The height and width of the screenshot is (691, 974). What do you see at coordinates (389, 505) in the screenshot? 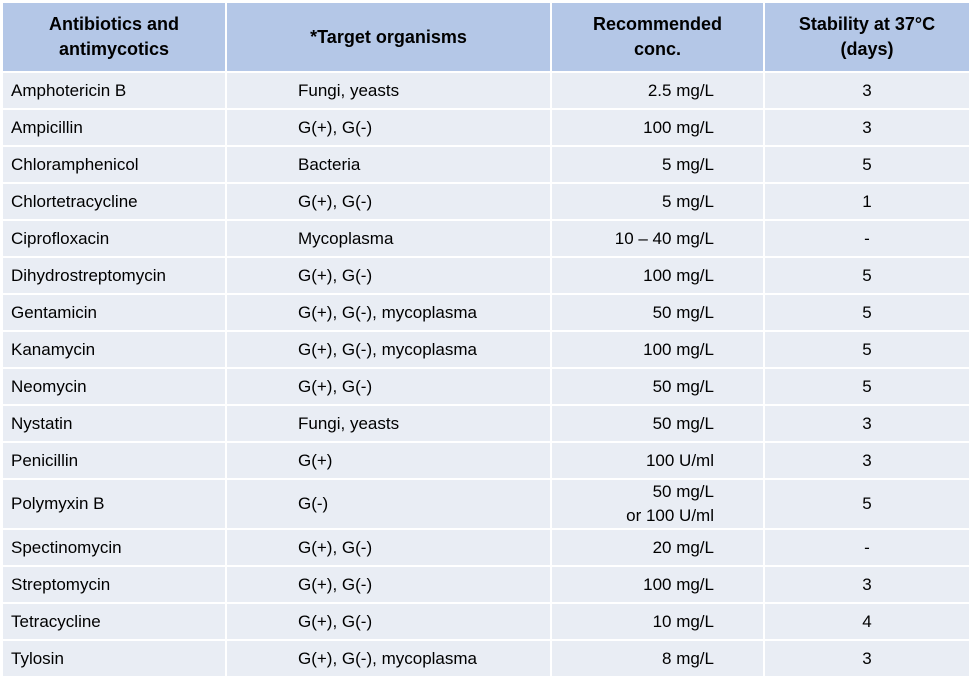
I see `cell-target: G(-)` at bounding box center [389, 505].